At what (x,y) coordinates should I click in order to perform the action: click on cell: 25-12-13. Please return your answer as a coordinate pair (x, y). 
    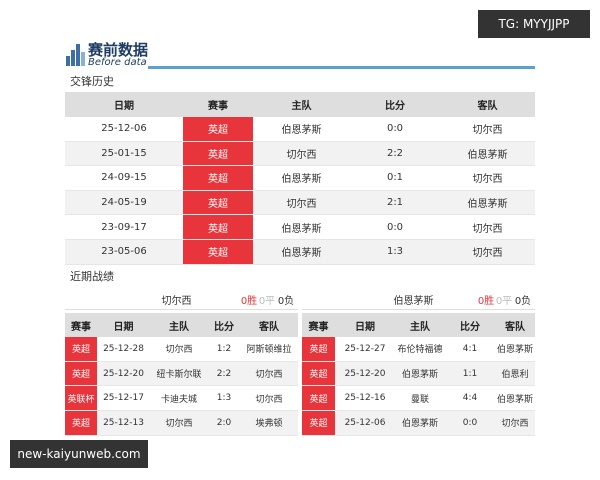
    Looking at the image, I should click on (123, 423).